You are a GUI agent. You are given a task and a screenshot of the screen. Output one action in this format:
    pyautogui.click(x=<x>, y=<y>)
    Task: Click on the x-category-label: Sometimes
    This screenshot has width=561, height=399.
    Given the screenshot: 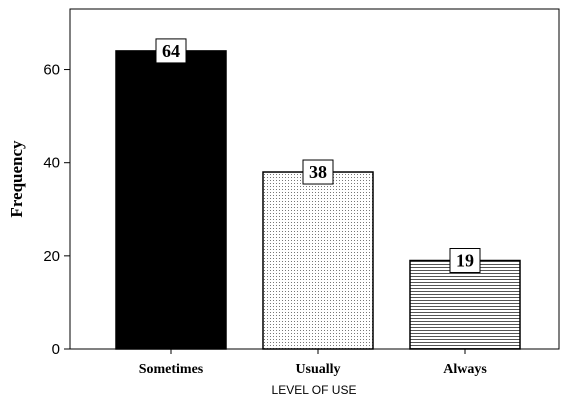 What is the action you would take?
    pyautogui.click(x=171, y=369)
    